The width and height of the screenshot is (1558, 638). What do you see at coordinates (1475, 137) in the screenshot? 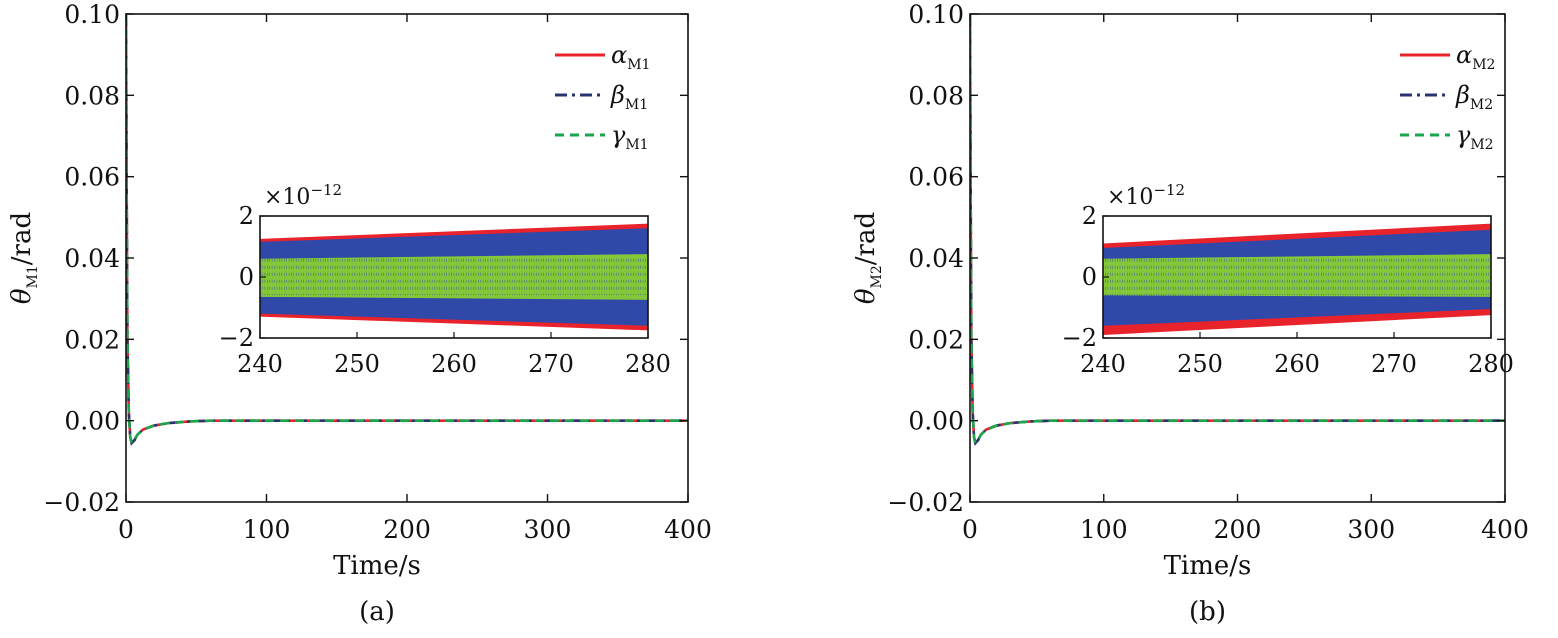
I see `legend-label-γM2: γM2` at bounding box center [1475, 137].